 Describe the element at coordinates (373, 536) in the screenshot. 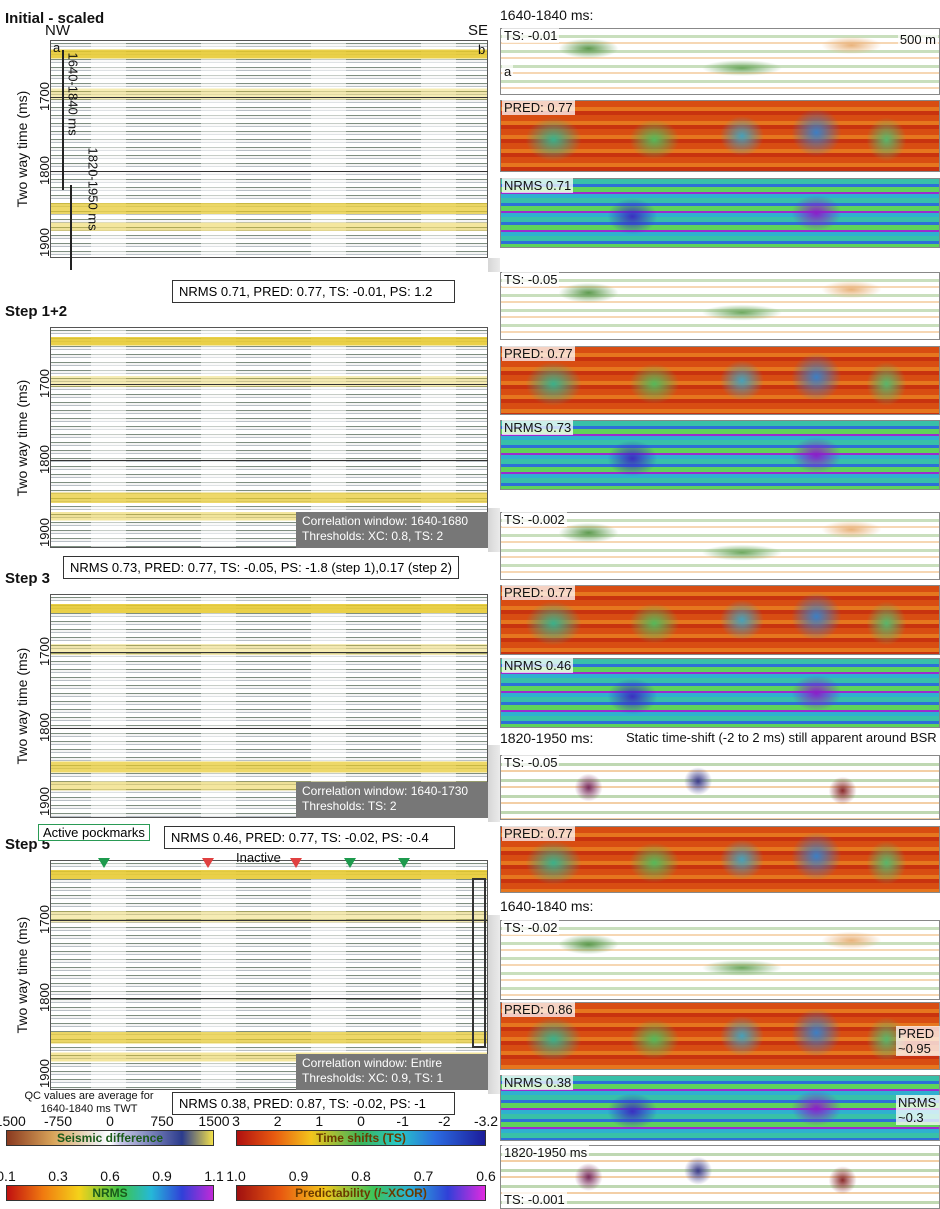

I see `settings-text: Thresholds: XC: 0.8, TS: 2` at that location.